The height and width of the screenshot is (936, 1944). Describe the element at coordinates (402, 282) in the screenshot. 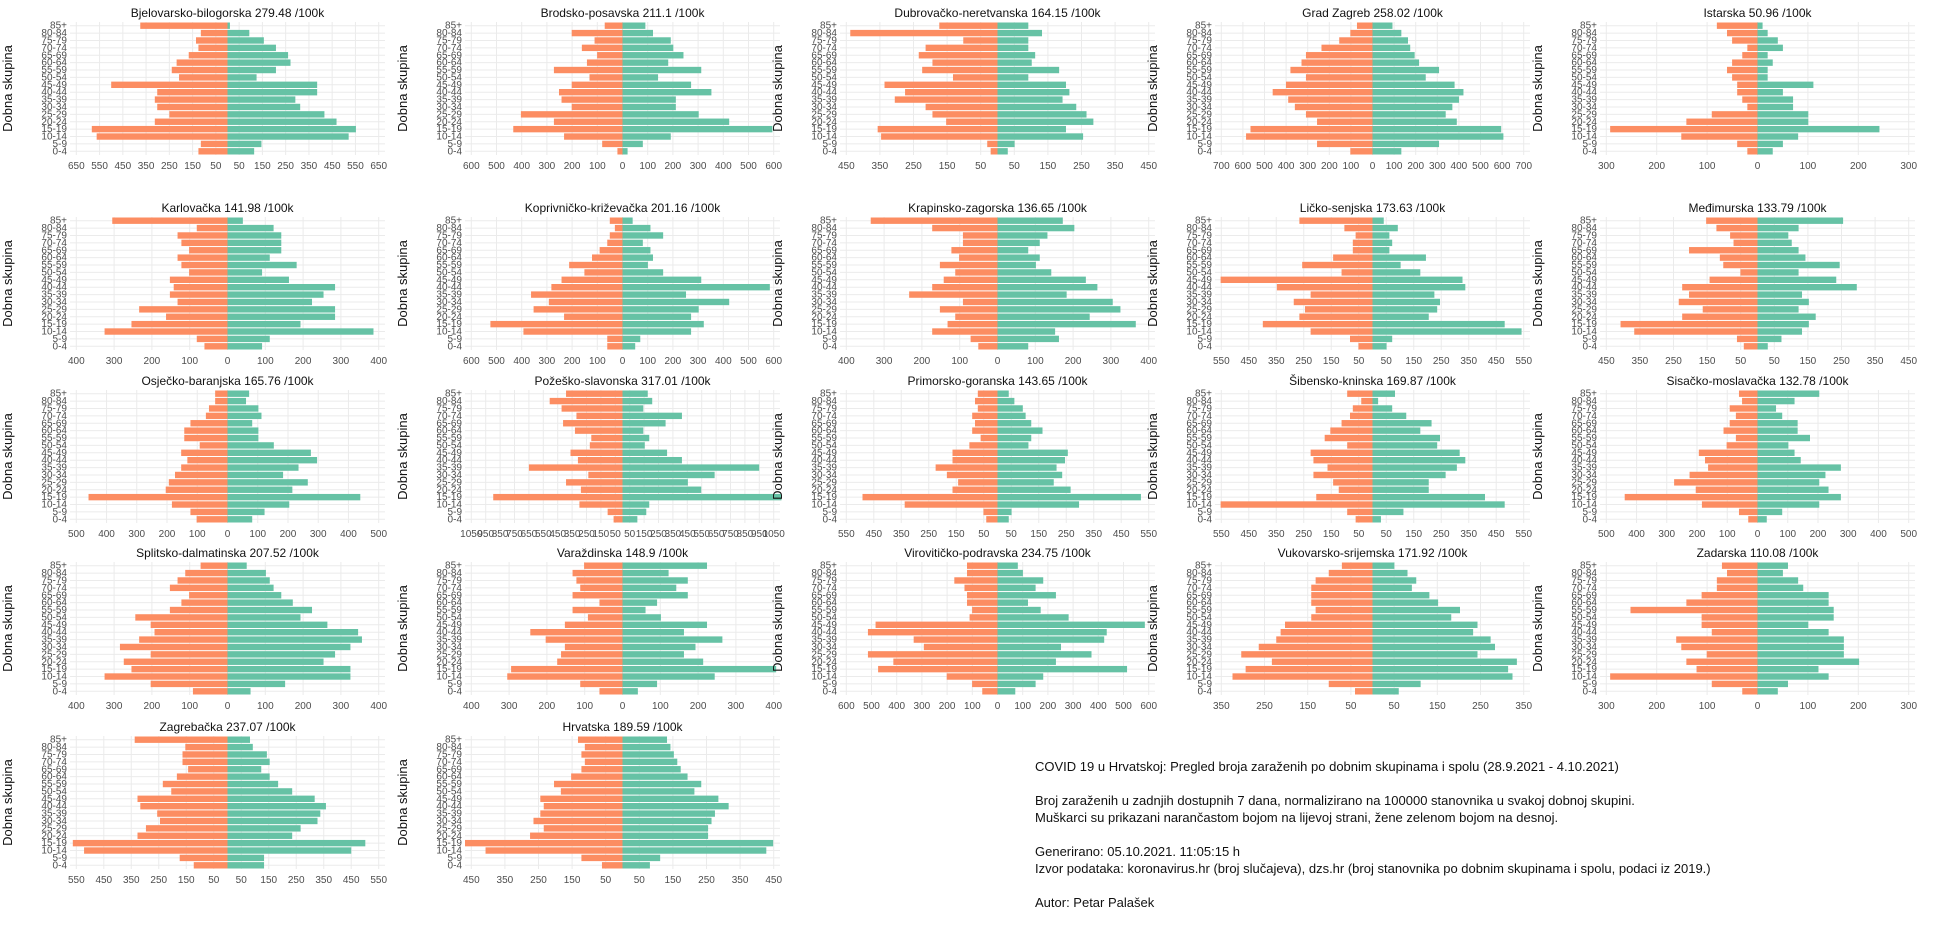

I see `y-axis-label: Dobna skupina` at that location.